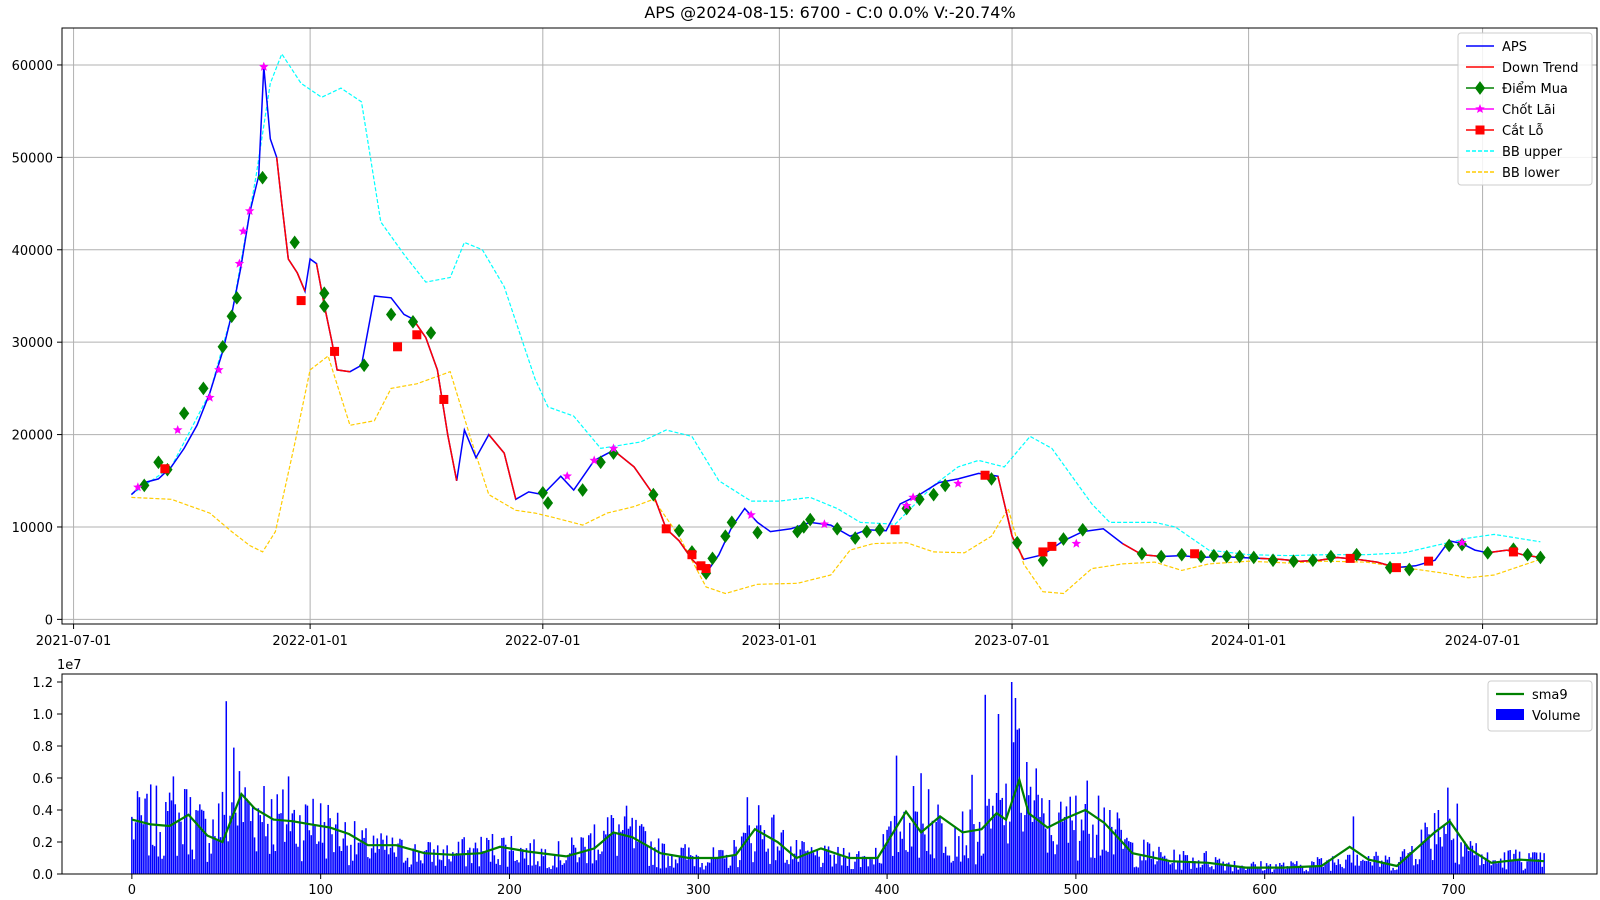  I want to click on legend-label-cat-lo: Cắt Lỗ, so click(1523, 131).